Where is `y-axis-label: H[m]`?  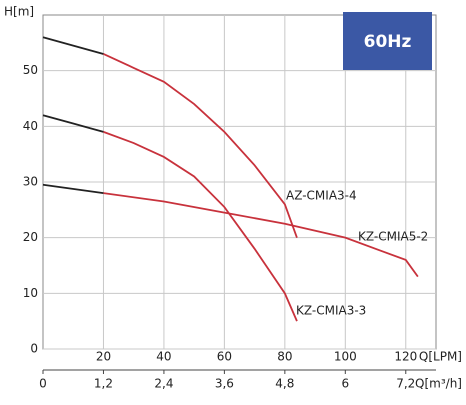
y-axis-label: H[m] is located at coordinates (19, 12).